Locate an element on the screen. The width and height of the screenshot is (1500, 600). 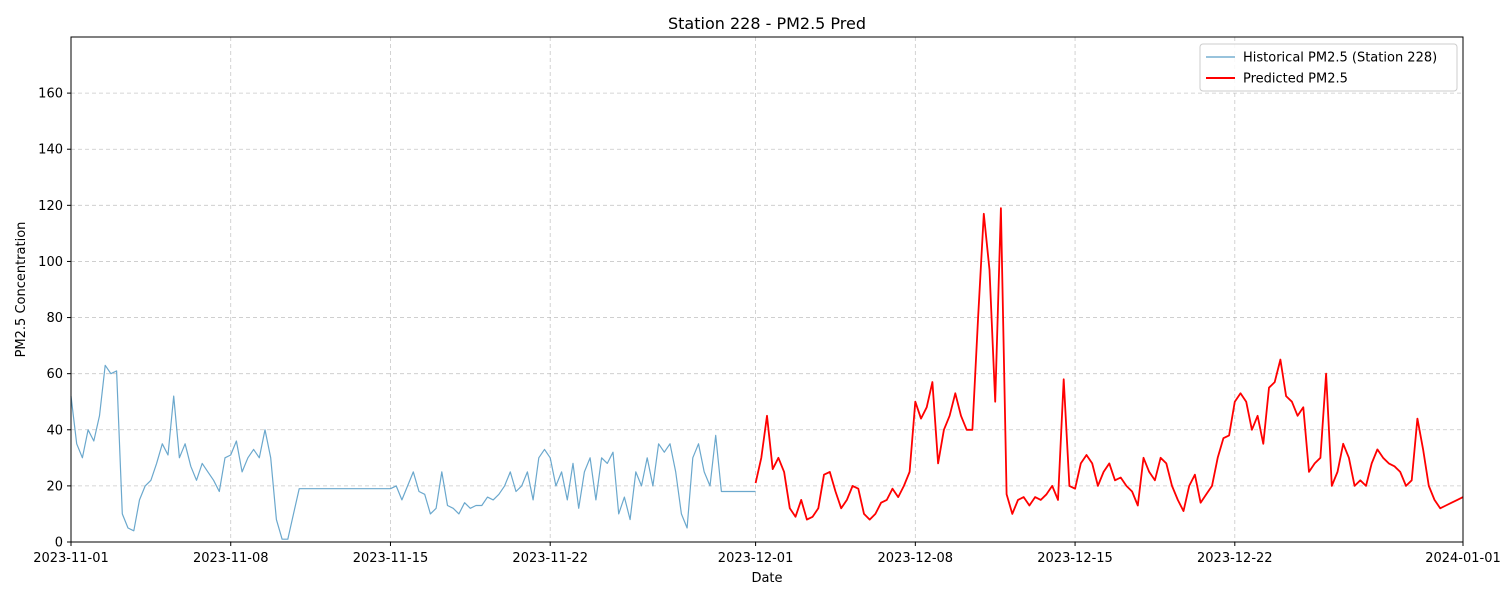
legend-label-historical: Historical PM2.5 (Station 228) is located at coordinates (1340, 58).